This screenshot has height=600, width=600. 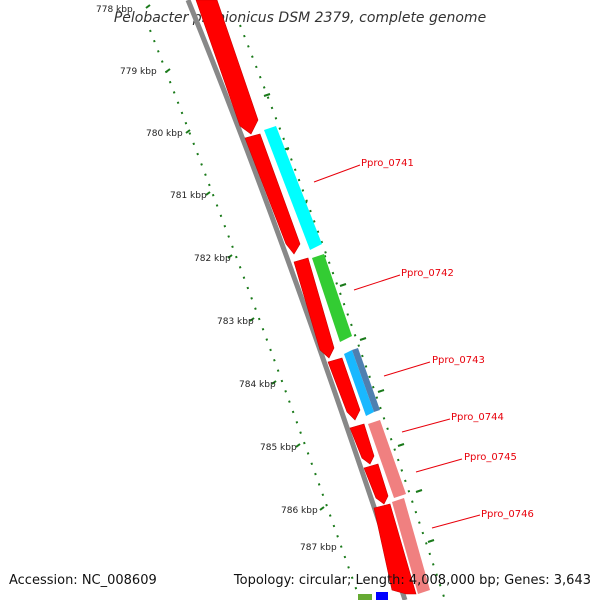 What do you see at coordinates (366, 380) in the screenshot?
I see `gene-block-steelblue` at bounding box center [366, 380].